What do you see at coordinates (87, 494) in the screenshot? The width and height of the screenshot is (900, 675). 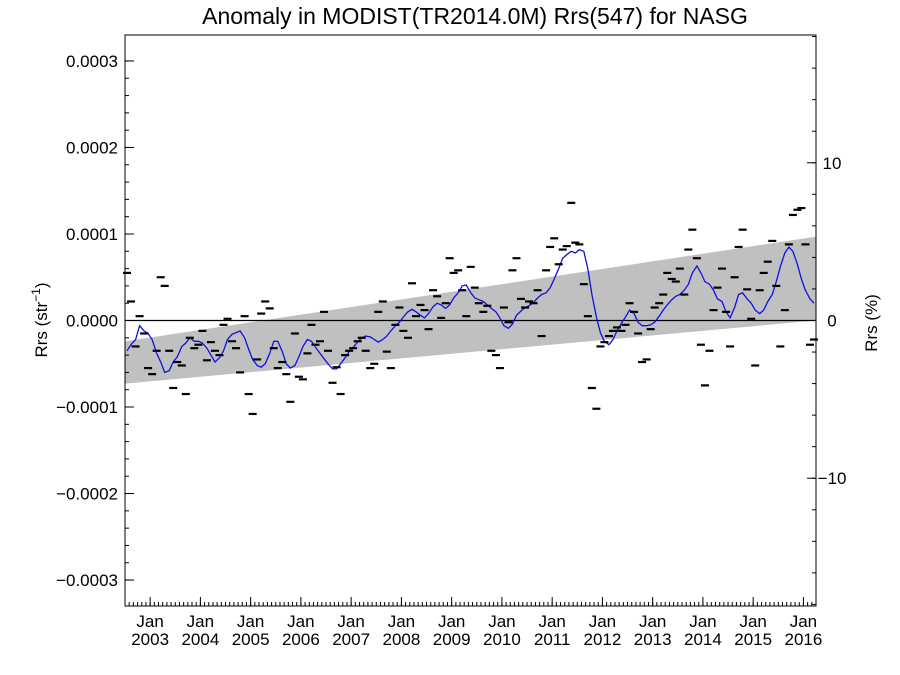 I see `y-tick-label: −0.0002` at bounding box center [87, 494].